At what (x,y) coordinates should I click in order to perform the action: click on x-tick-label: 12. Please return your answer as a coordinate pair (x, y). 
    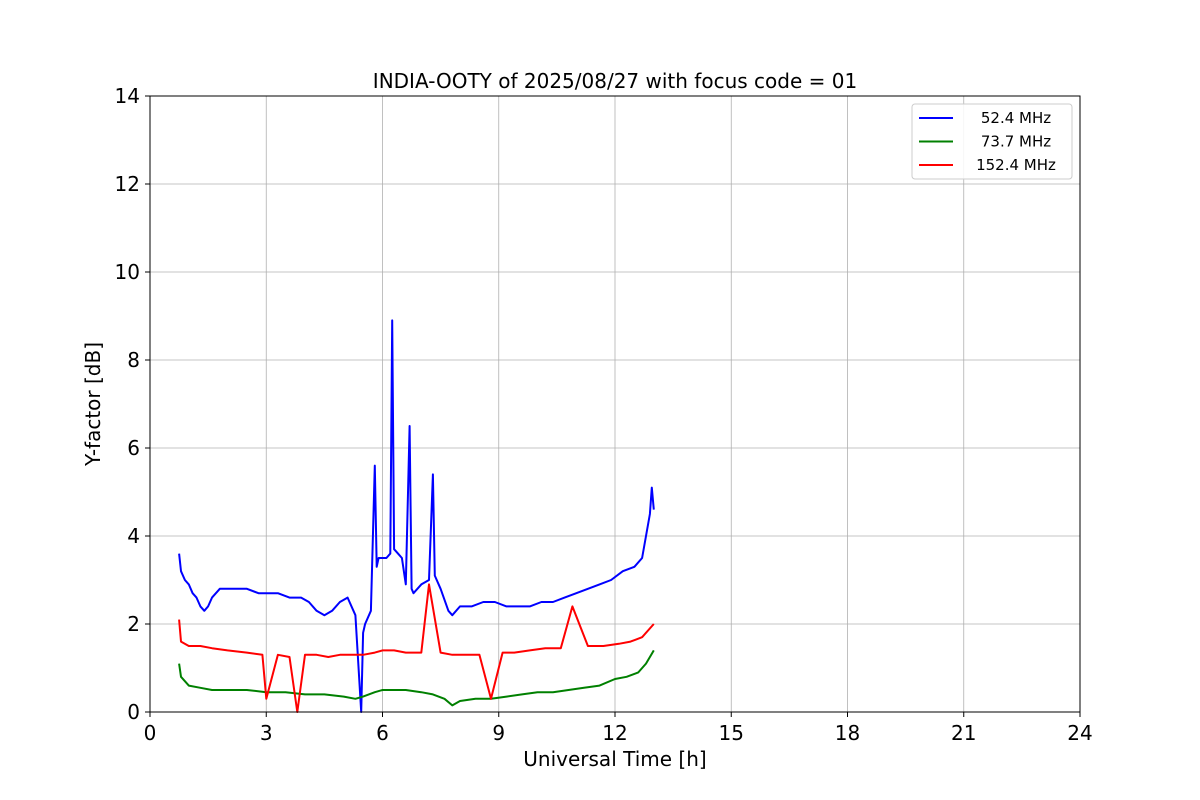
    Looking at the image, I should click on (614, 733).